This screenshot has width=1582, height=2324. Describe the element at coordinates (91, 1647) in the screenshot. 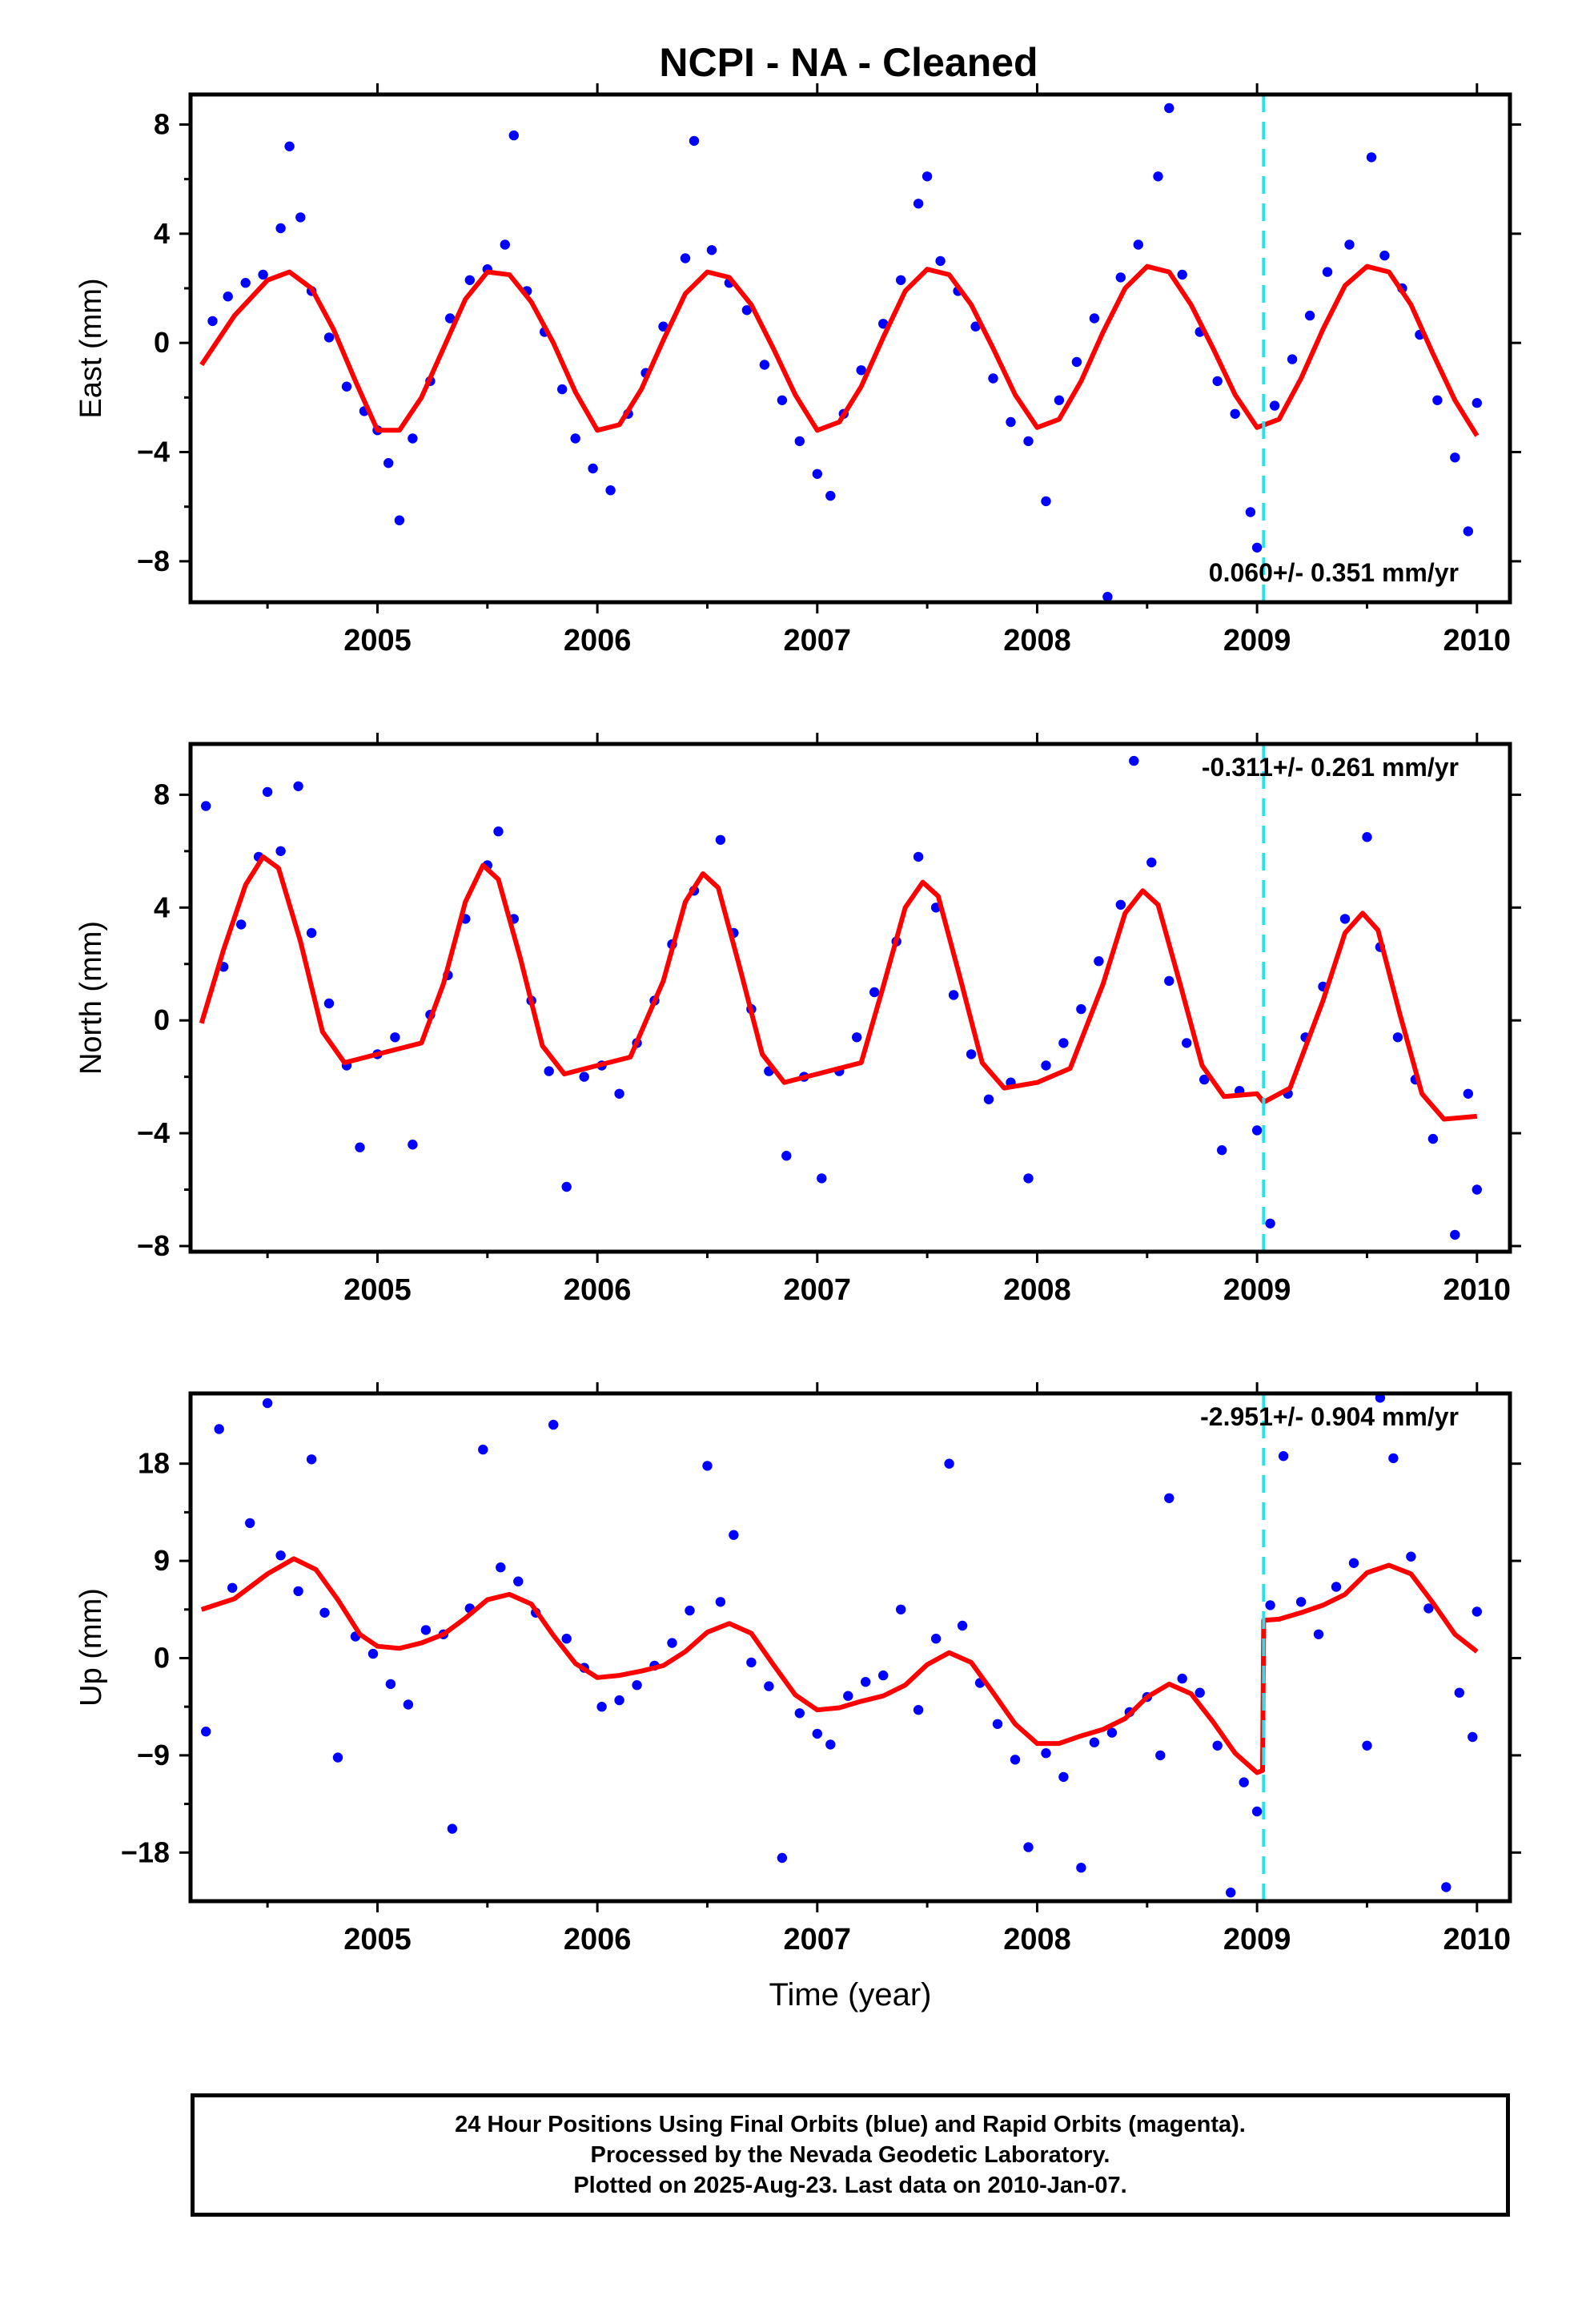

I see `y-axis-label: Up (mm)` at that location.